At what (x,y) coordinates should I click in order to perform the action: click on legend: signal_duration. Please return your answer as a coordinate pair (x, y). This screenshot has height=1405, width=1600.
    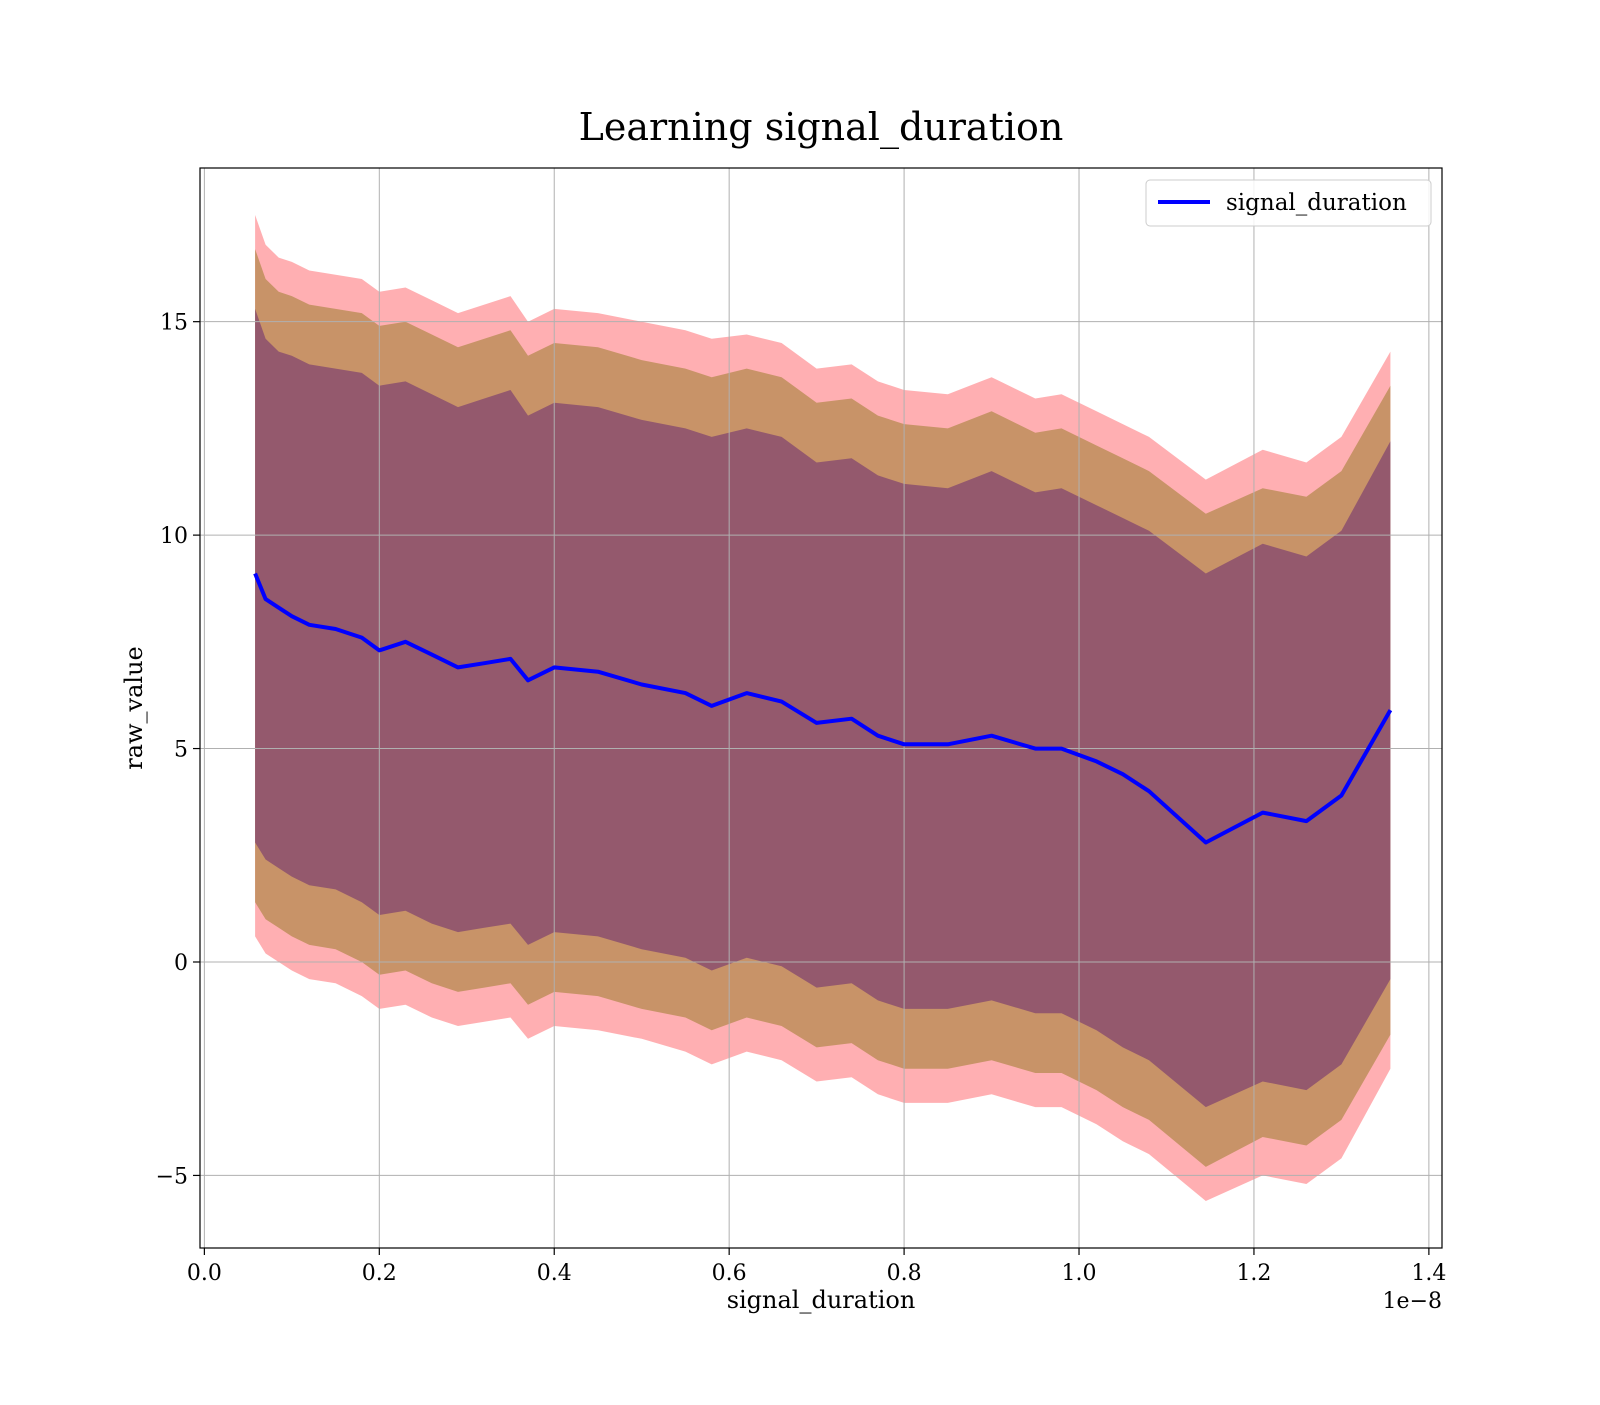
    Looking at the image, I should click on (1288, 203).